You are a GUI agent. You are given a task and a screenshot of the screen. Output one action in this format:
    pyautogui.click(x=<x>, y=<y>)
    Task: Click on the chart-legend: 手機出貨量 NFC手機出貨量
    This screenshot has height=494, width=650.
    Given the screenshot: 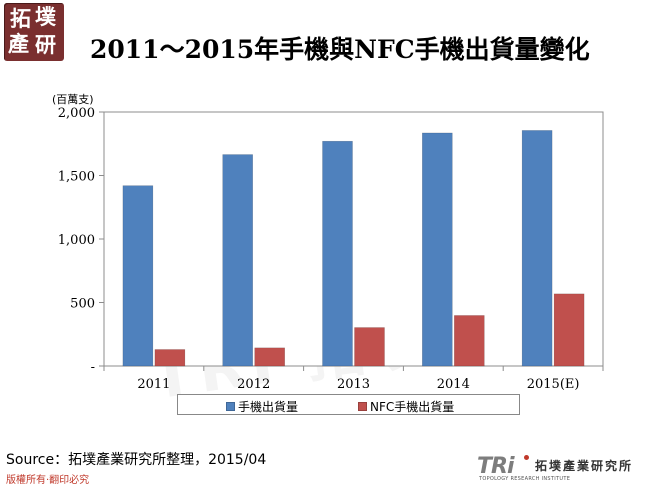 What is the action you would take?
    pyautogui.click(x=348, y=404)
    